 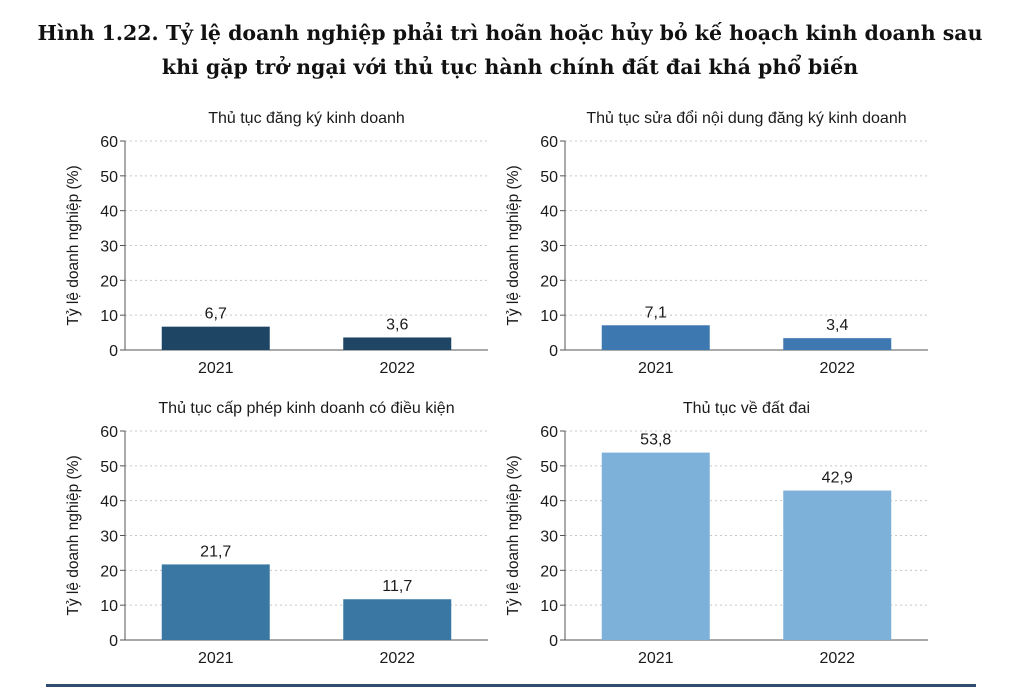 What do you see at coordinates (837, 478) in the screenshot?
I see `data-label-2022: 42,9` at bounding box center [837, 478].